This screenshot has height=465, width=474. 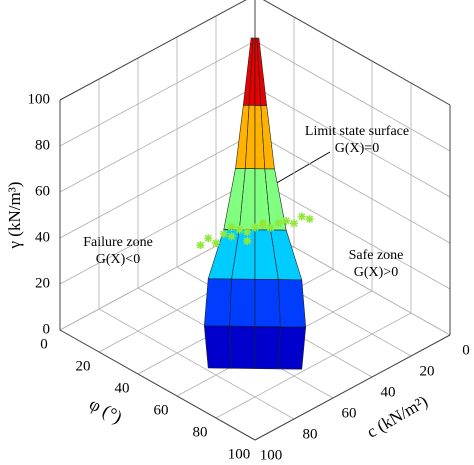 I want to click on x-tick-label: 60, so click(x=161, y=410).